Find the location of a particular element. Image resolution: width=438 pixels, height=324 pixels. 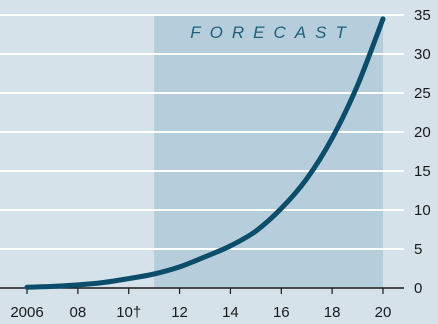

y-axis-ticks: 0 5 10 15 20 25 30 35 is located at coordinates (422, 152).